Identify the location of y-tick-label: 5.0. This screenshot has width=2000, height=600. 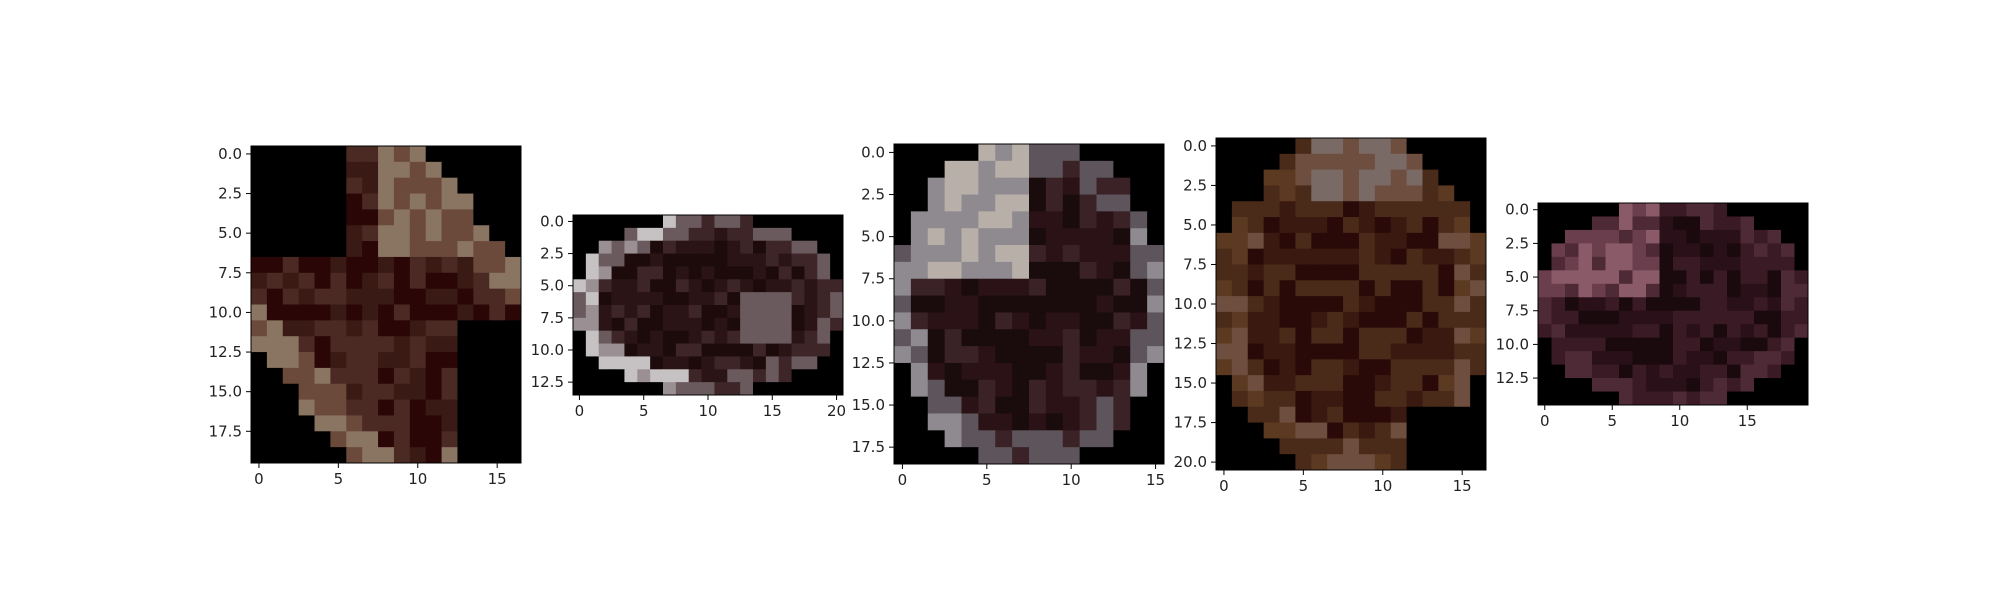
(230, 233).